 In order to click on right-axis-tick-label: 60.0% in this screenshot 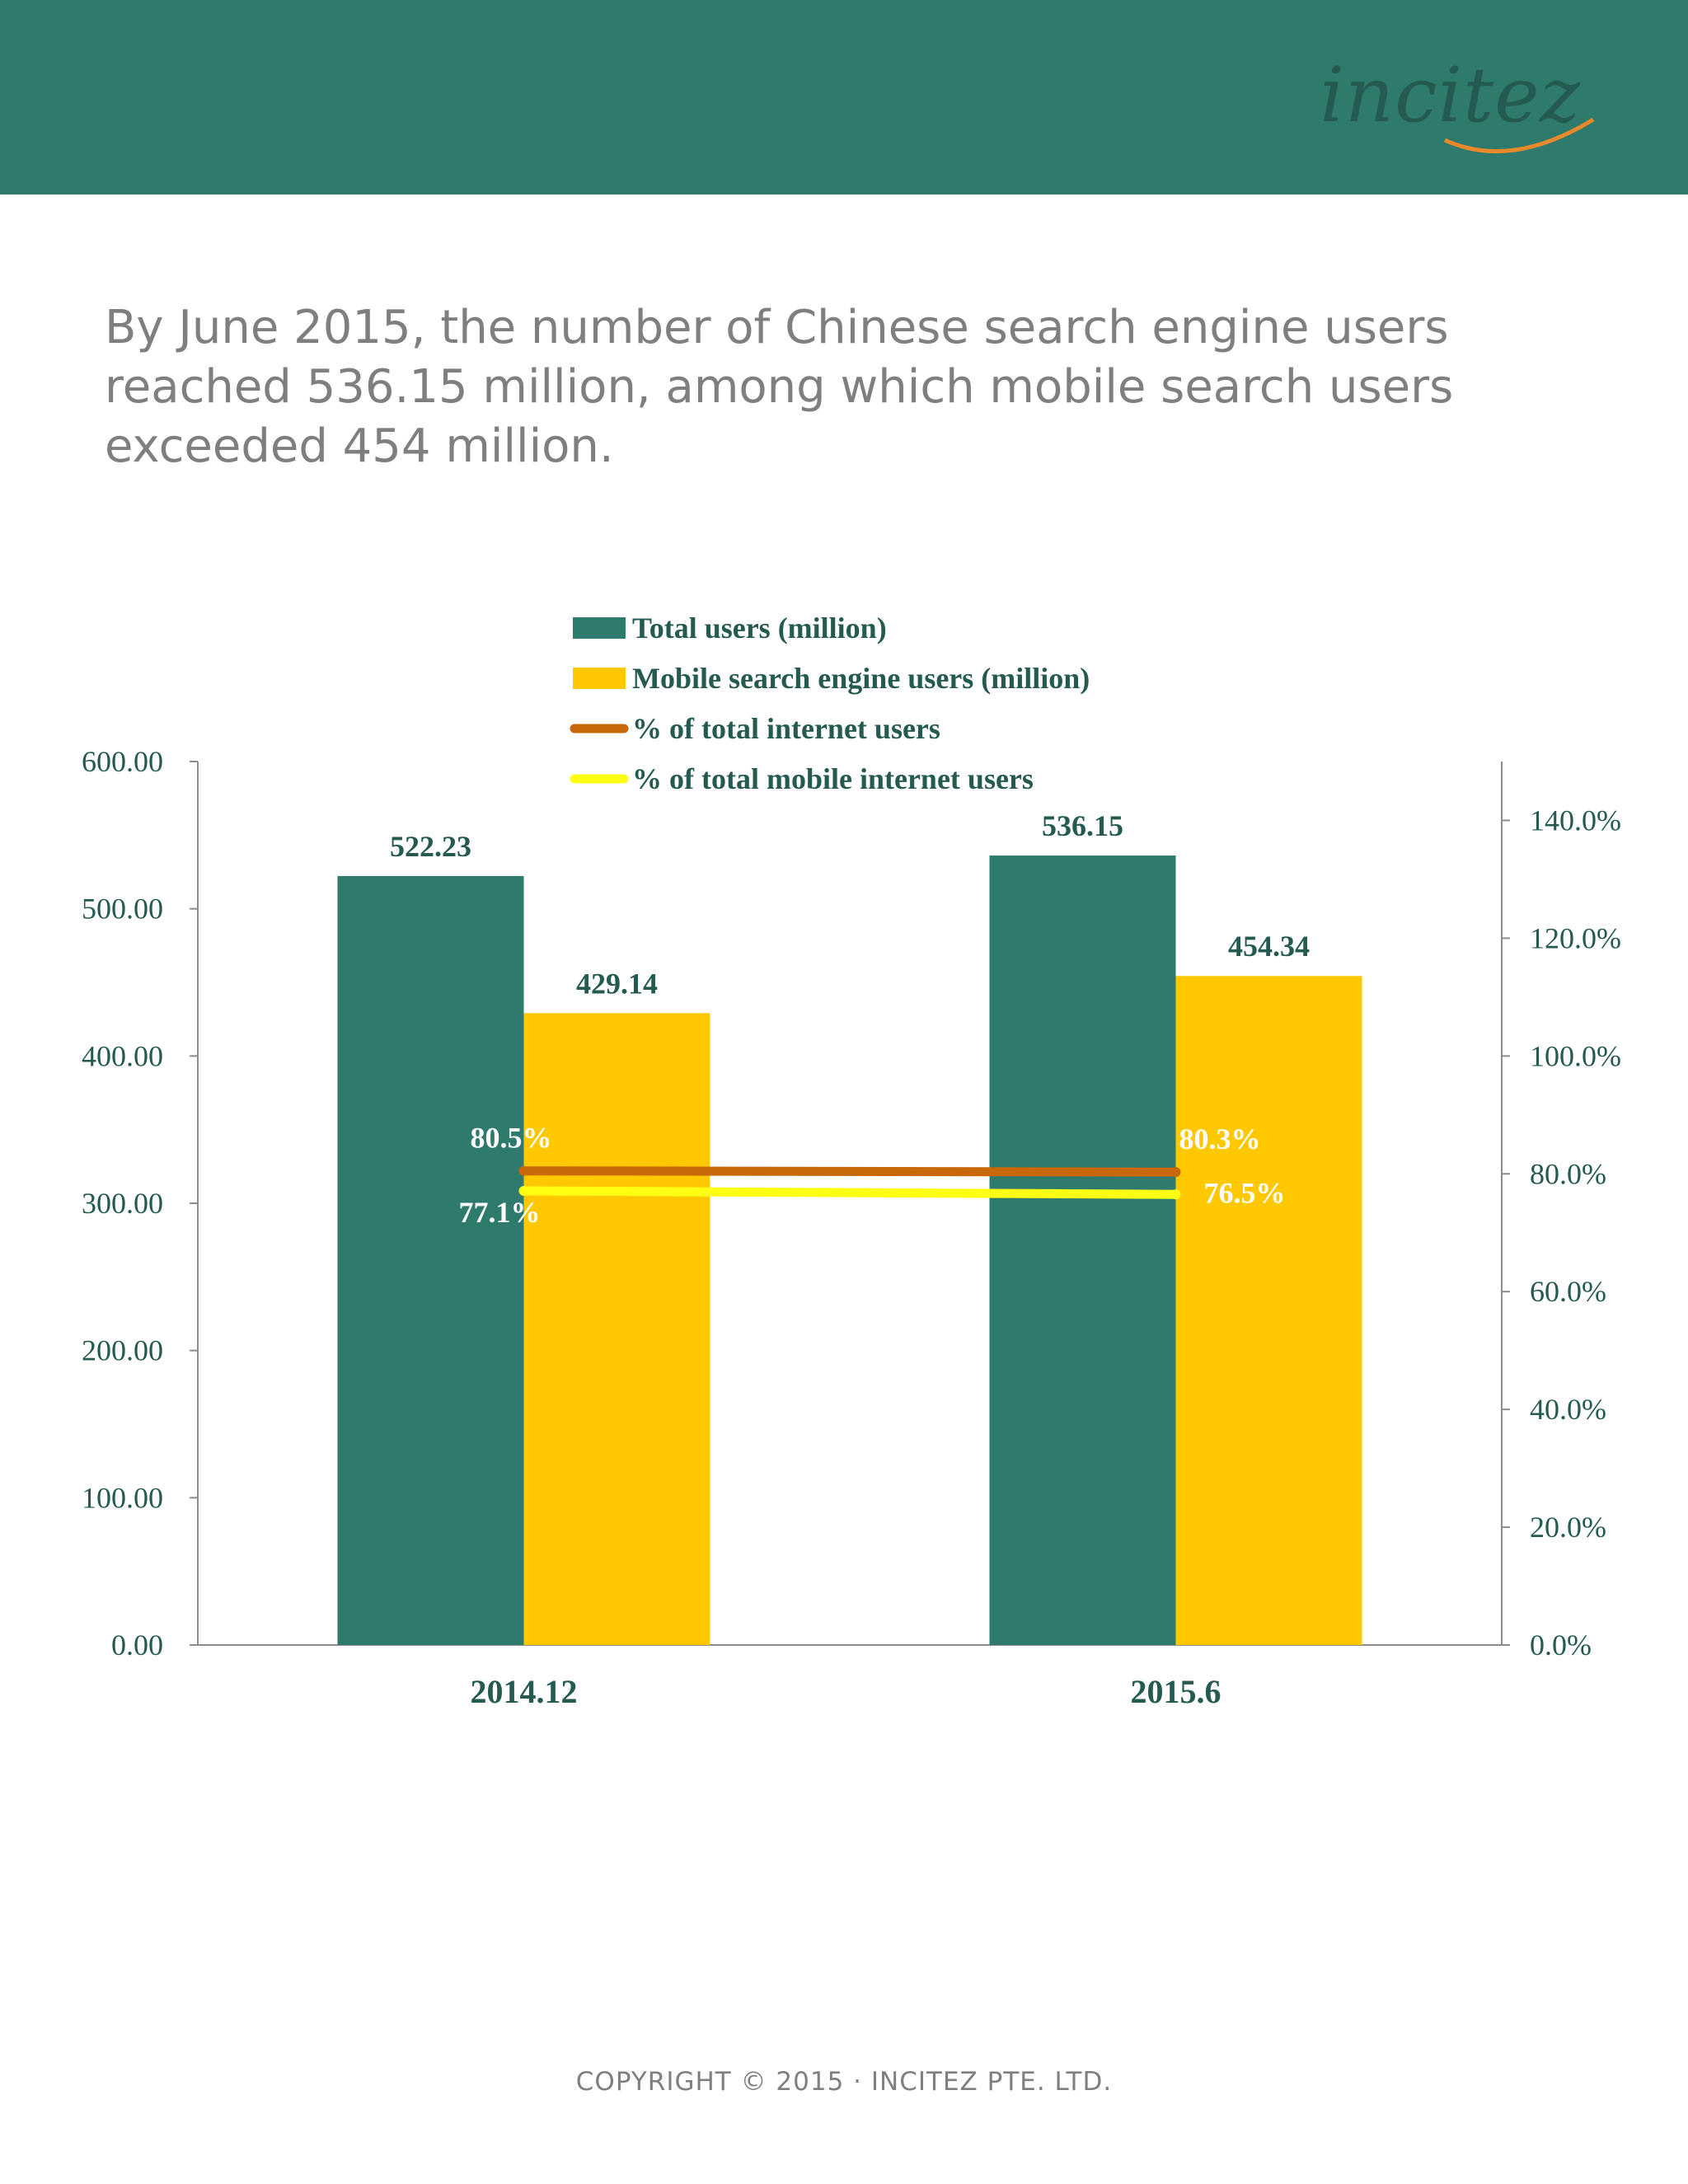, I will do `click(1568, 1291)`.